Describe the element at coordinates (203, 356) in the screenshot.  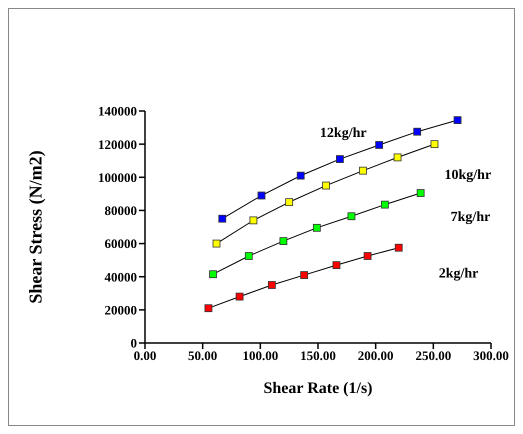
I see `x-tick-label: 50.00` at that location.